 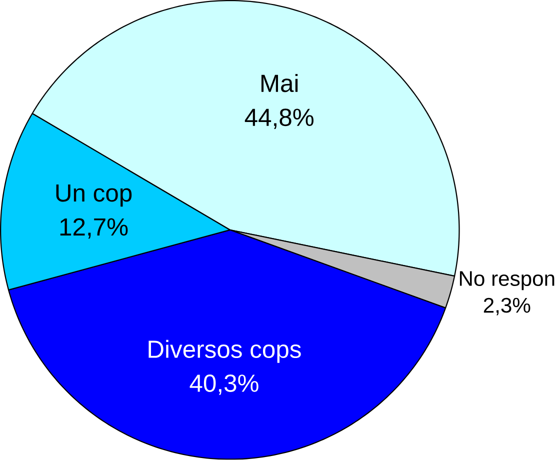 I want to click on slice-label: Mai, so click(x=279, y=83).